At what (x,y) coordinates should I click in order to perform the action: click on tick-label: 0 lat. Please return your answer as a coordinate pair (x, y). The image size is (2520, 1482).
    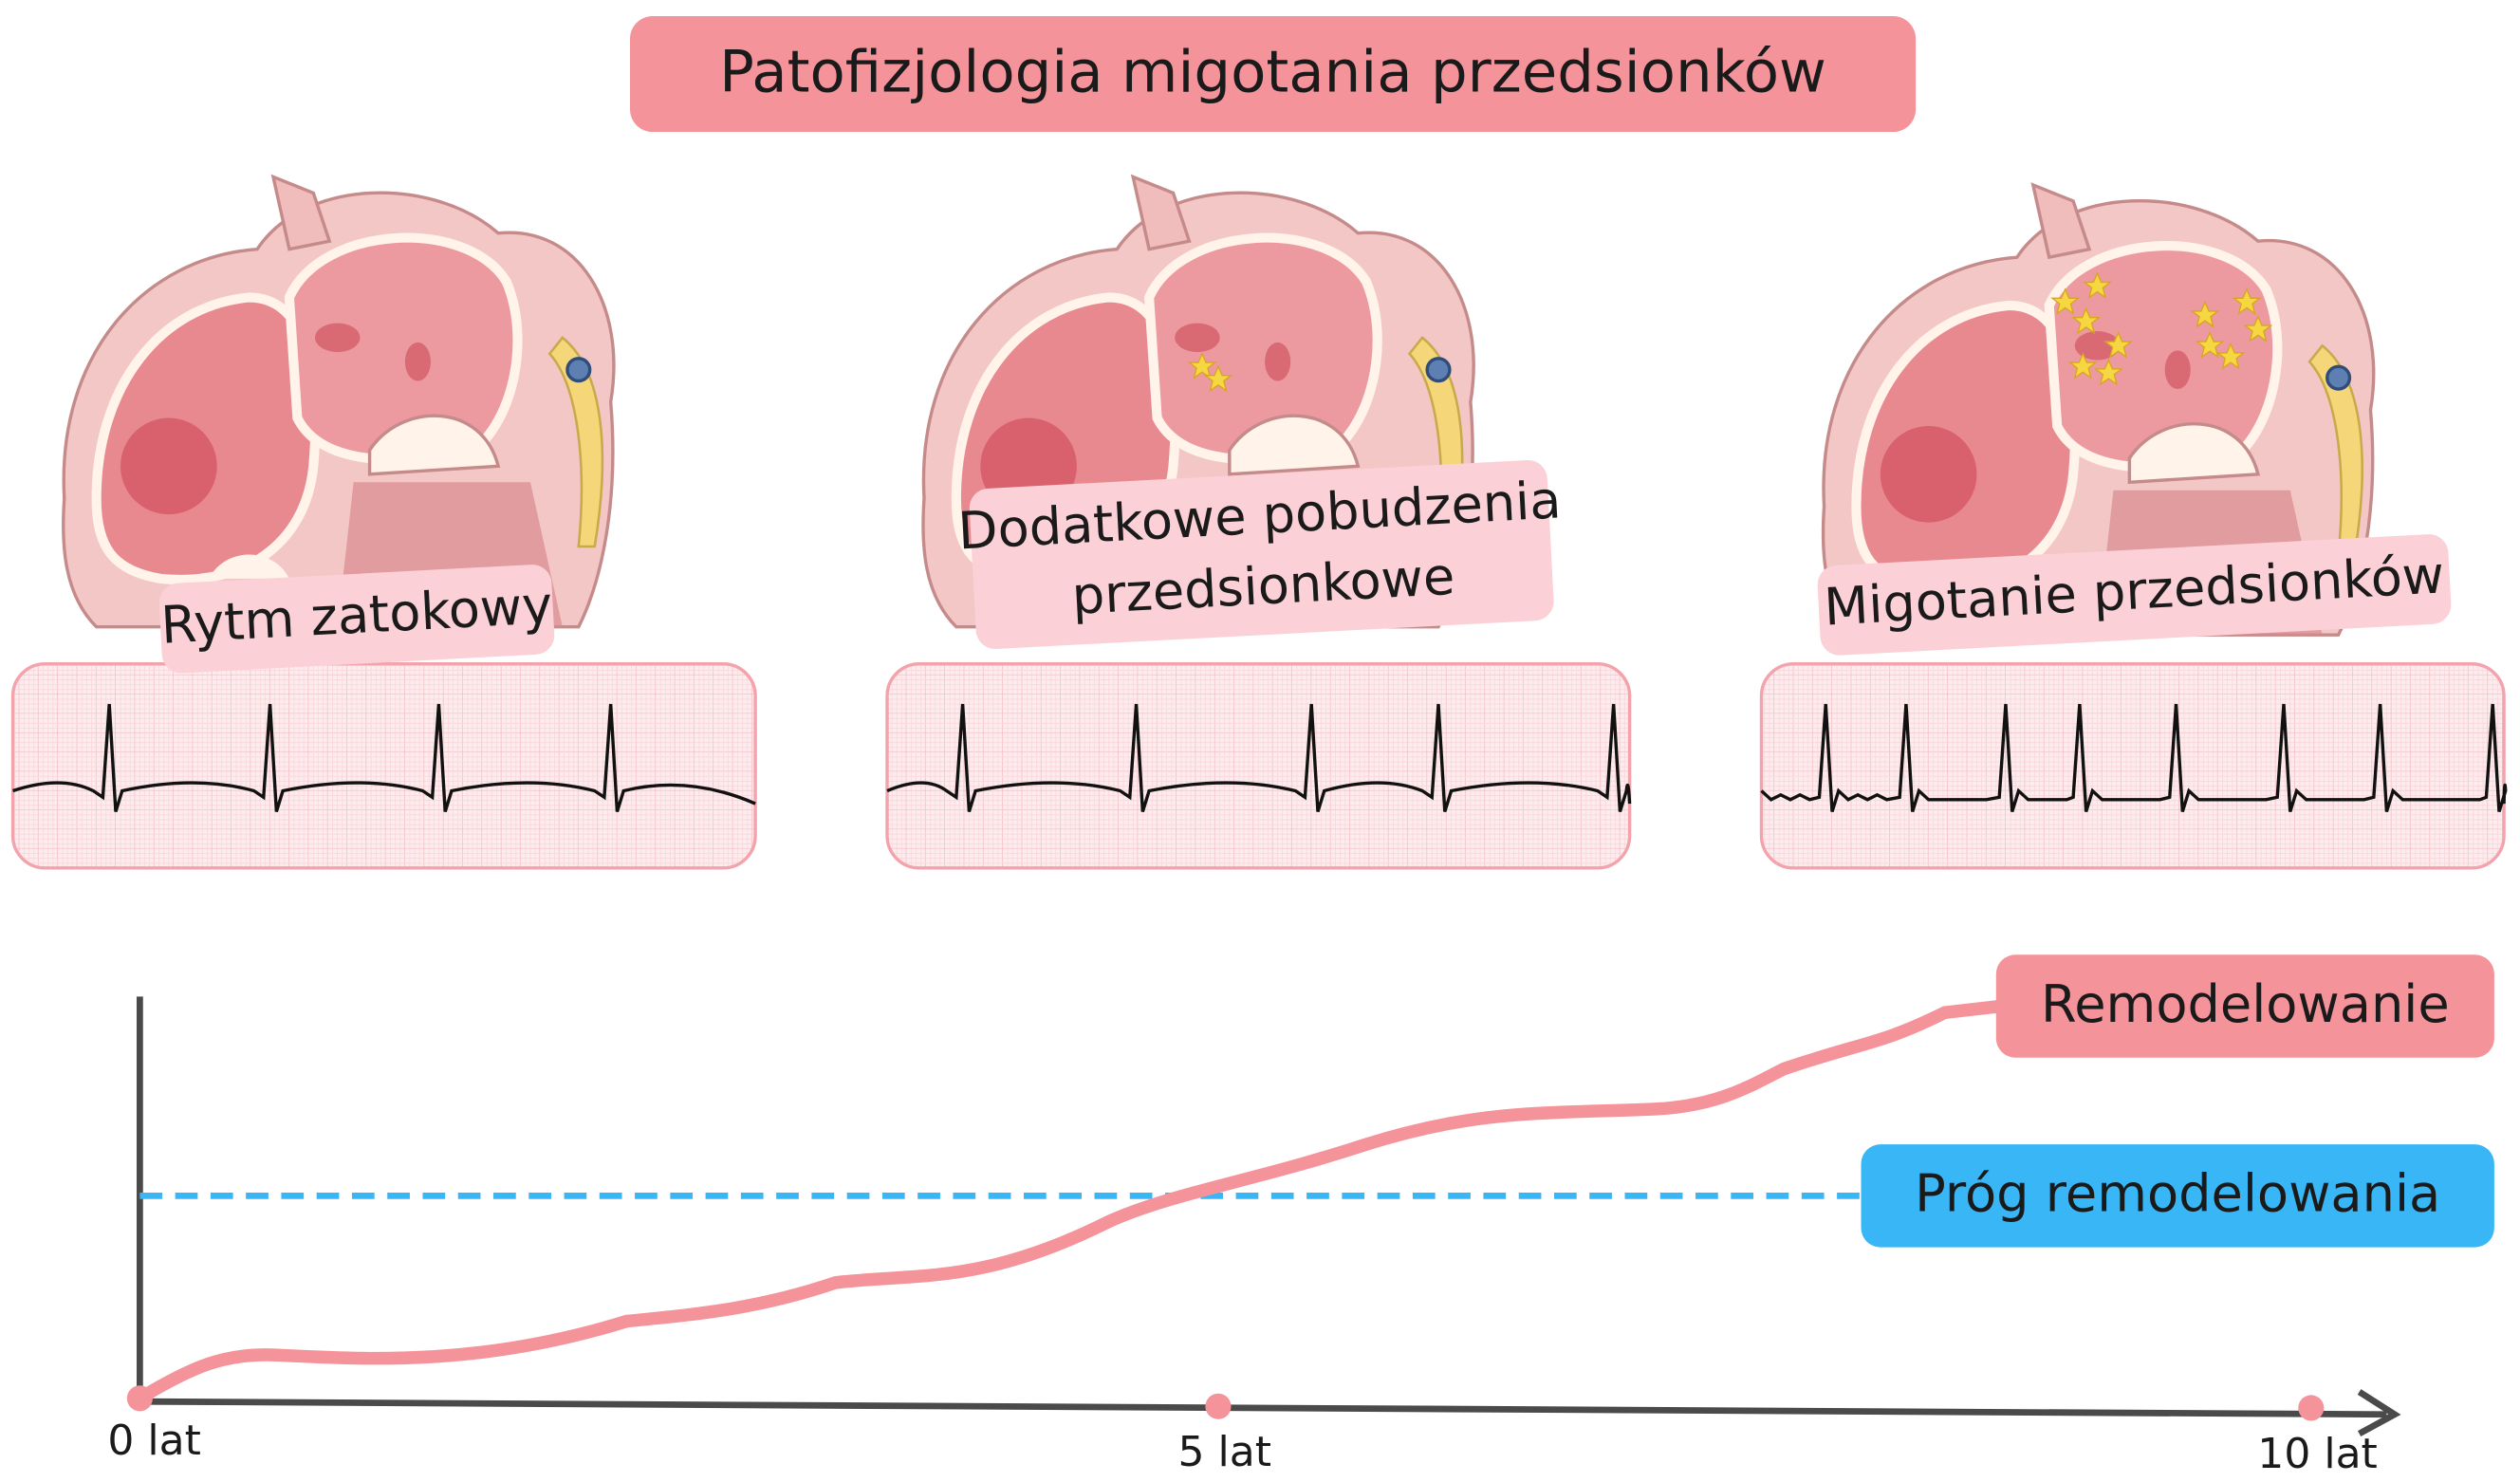
    Looking at the image, I should click on (154, 1441).